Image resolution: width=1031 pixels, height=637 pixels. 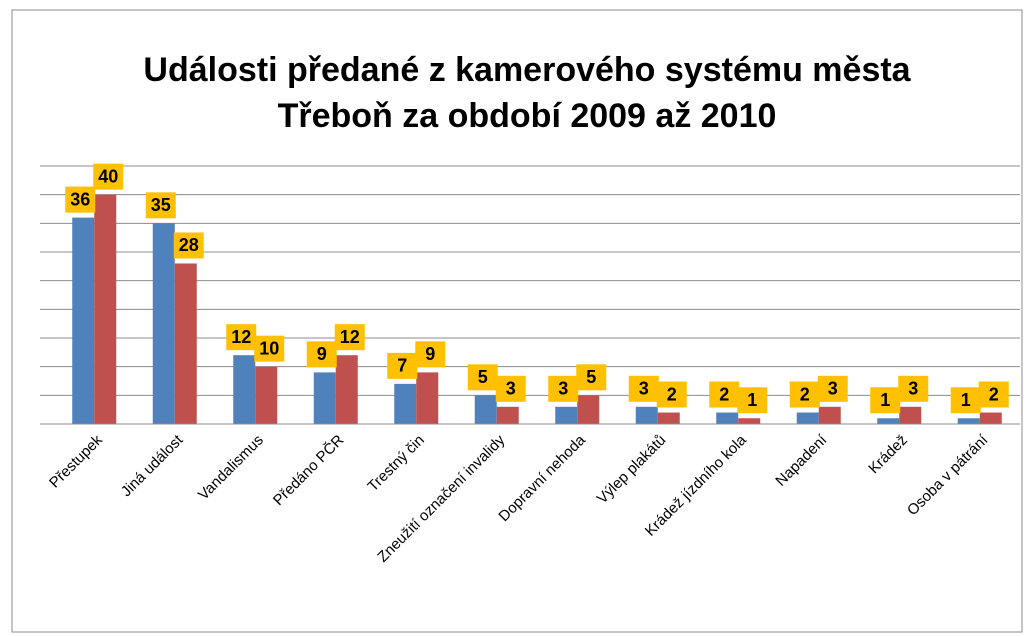 I want to click on data-label: 35, so click(x=161, y=205).